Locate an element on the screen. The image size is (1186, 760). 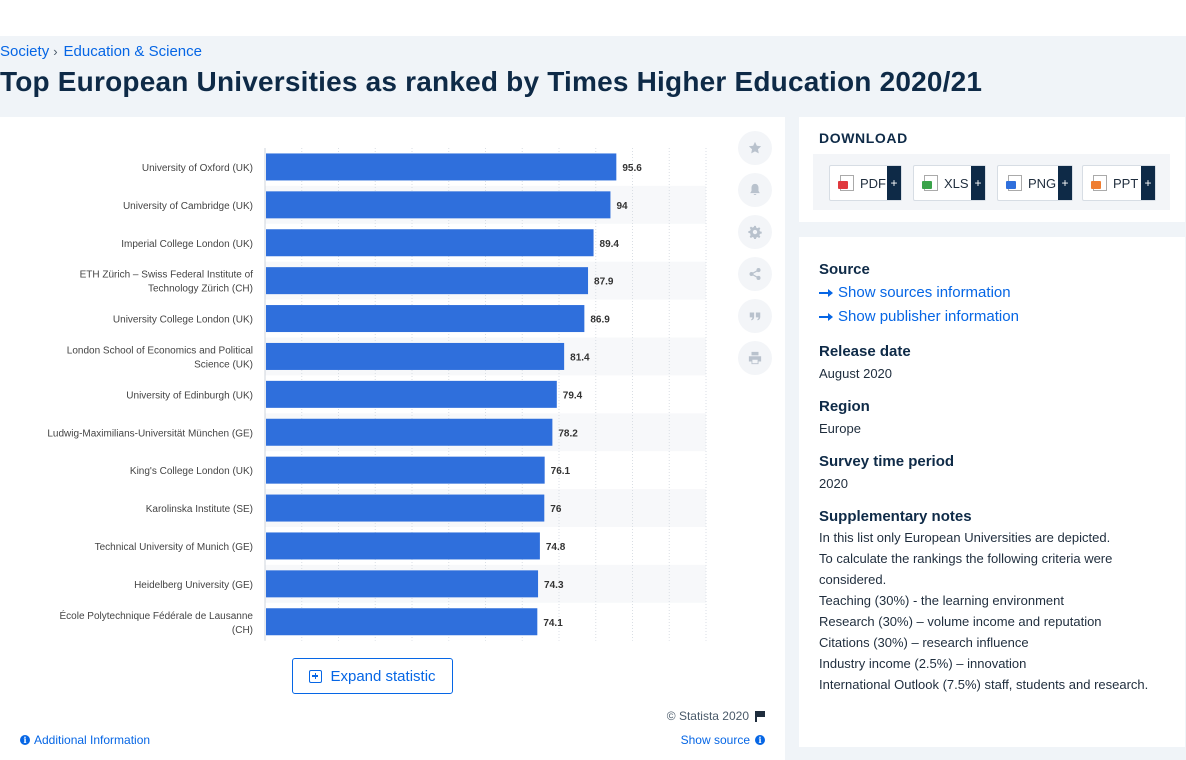
download-ppt-button: PPT + is located at coordinates (1119, 183).